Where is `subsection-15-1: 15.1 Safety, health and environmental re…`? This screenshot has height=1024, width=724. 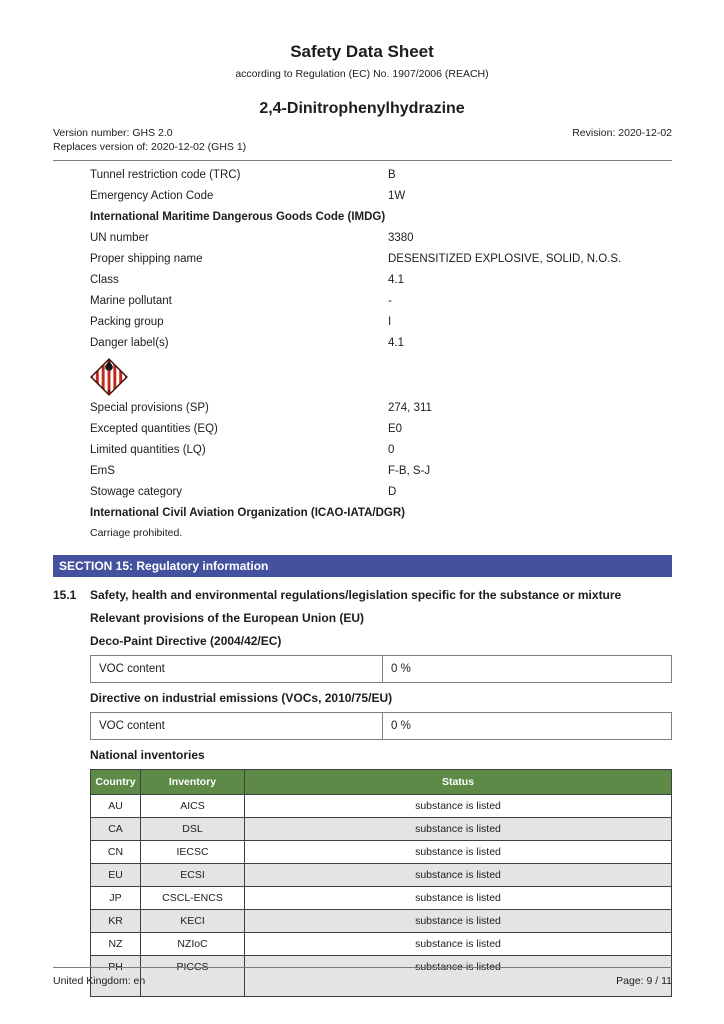
subsection-15-1: 15.1 Safety, health and environmental re… is located at coordinates (362, 595).